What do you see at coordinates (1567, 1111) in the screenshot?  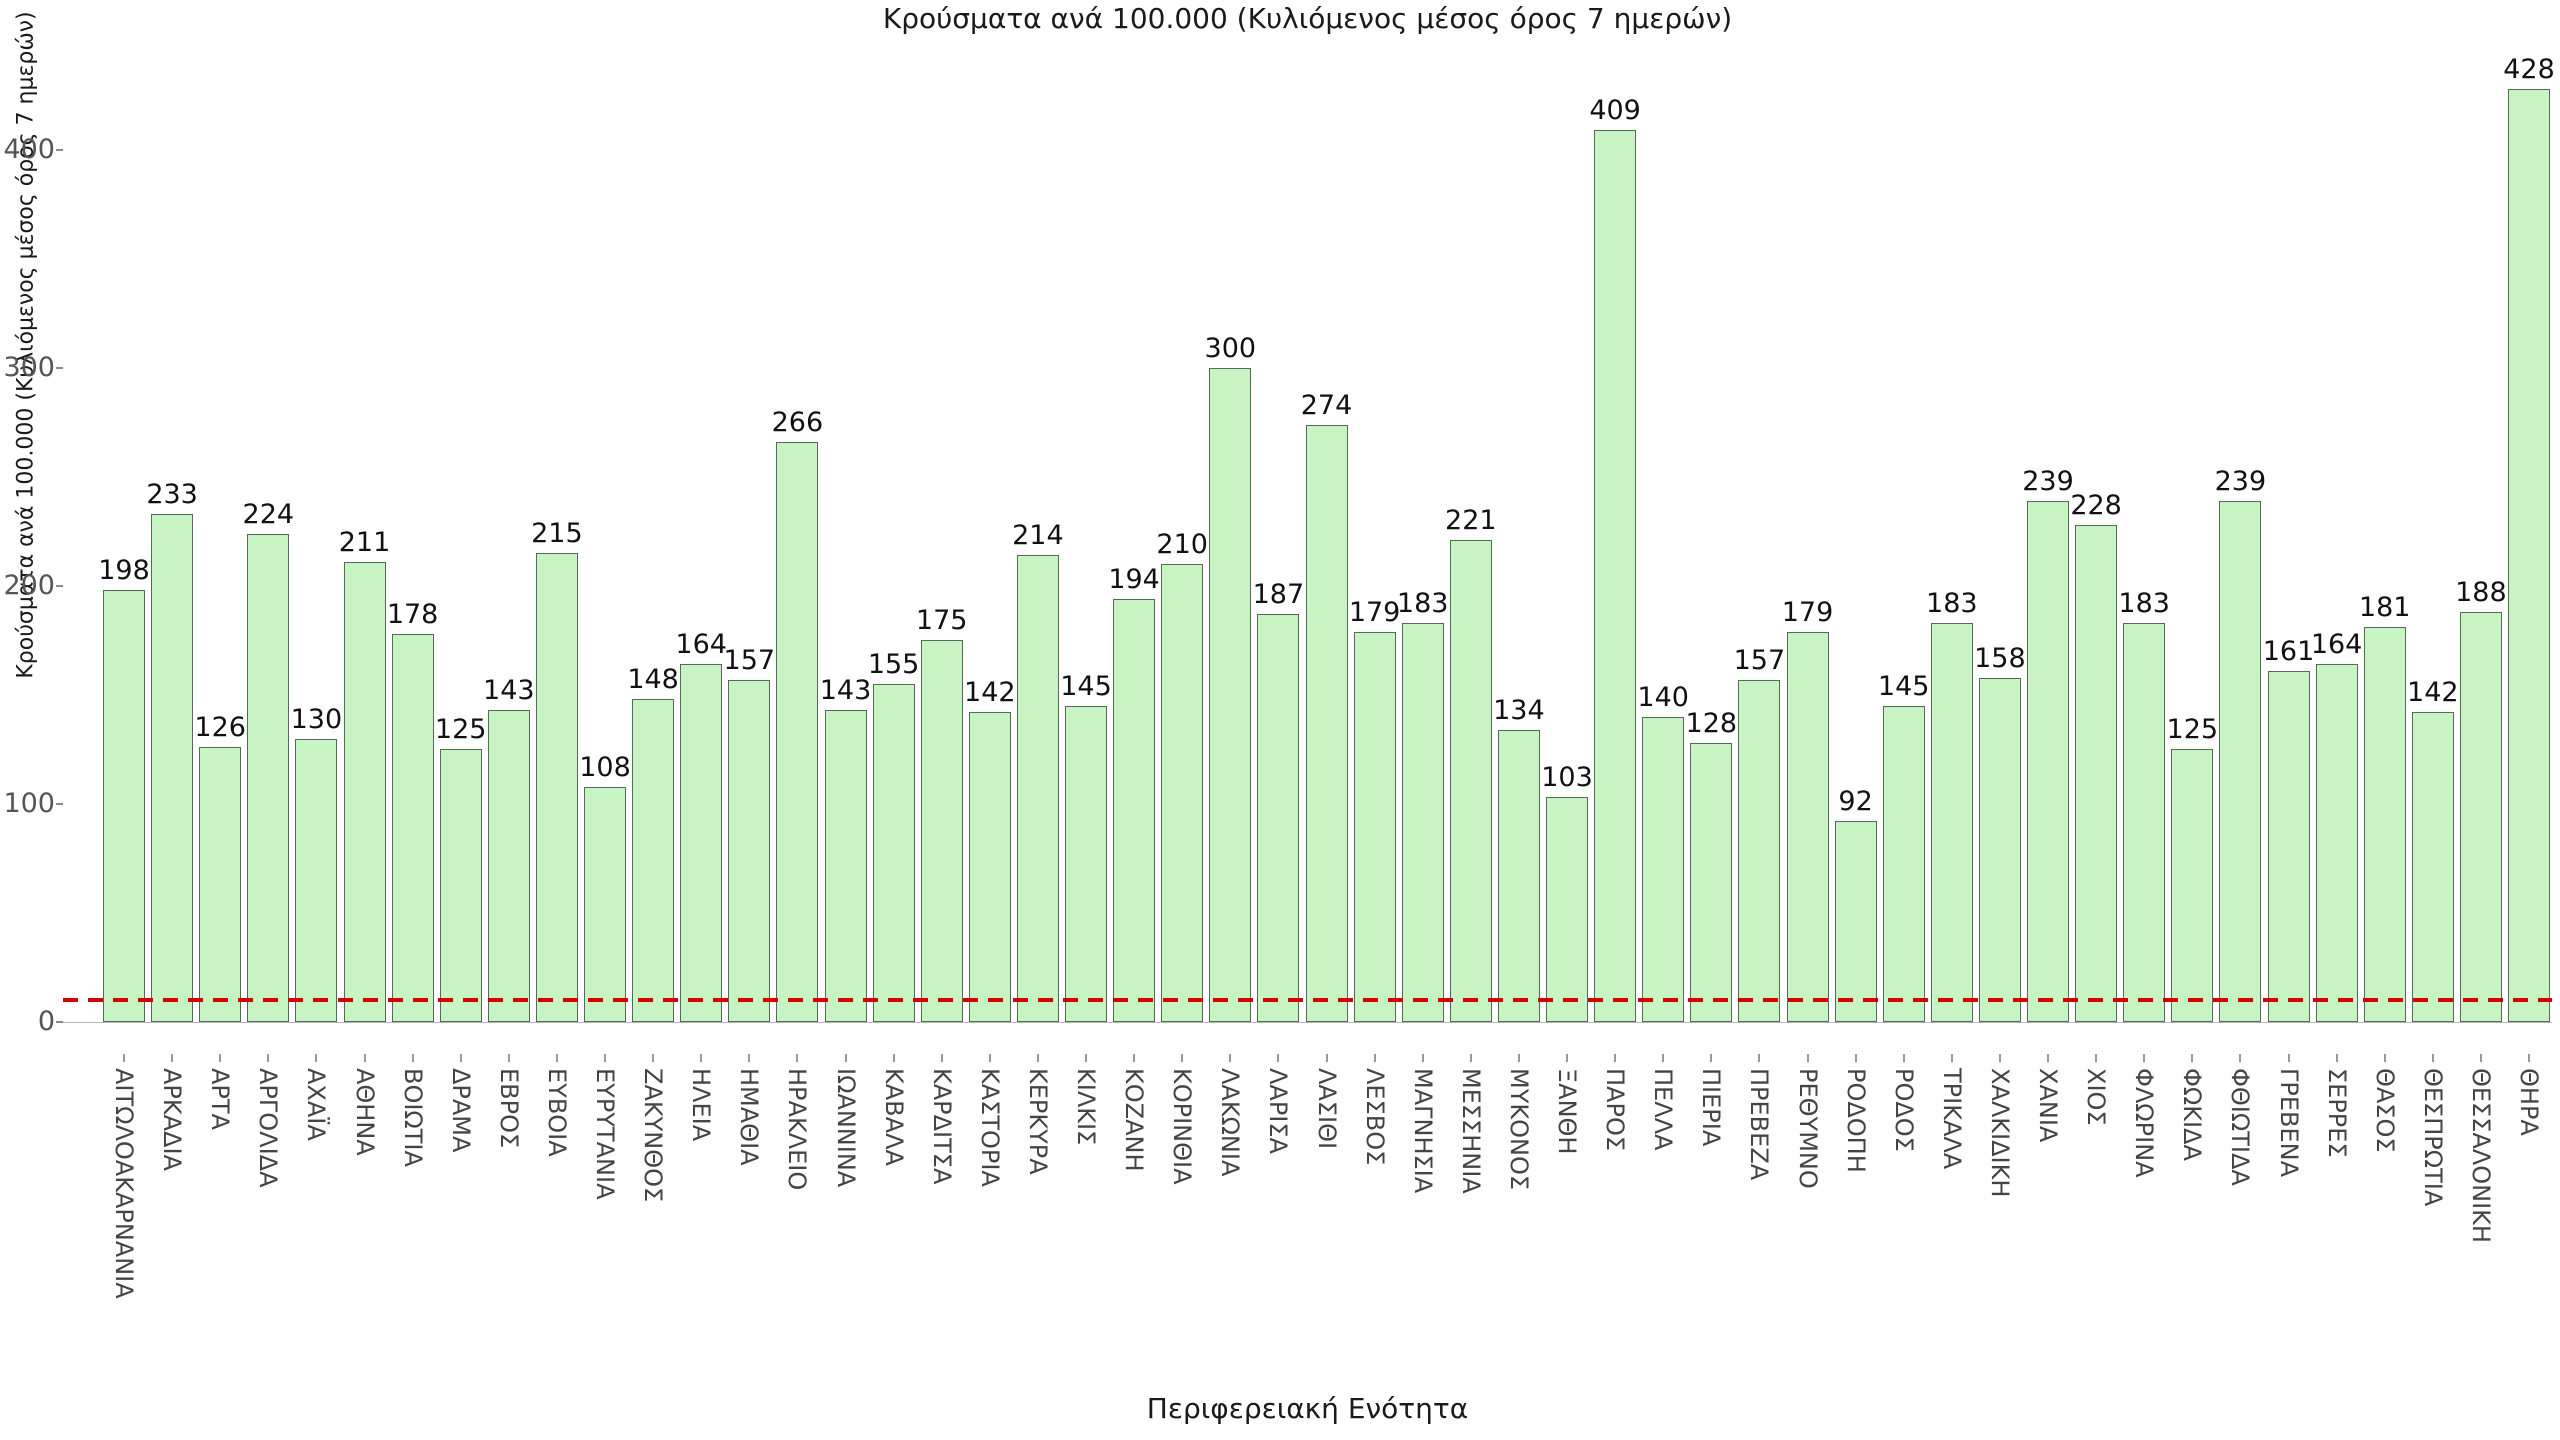 I see `x-tick-label-text: ΞΑΝΘΗ` at bounding box center [1567, 1111].